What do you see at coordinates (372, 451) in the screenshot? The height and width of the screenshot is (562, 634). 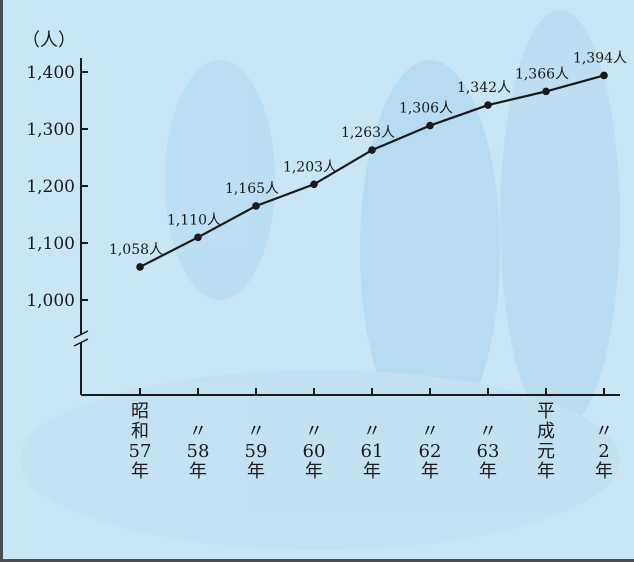 I see `x-tick-label: 〃 61 年` at bounding box center [372, 451].